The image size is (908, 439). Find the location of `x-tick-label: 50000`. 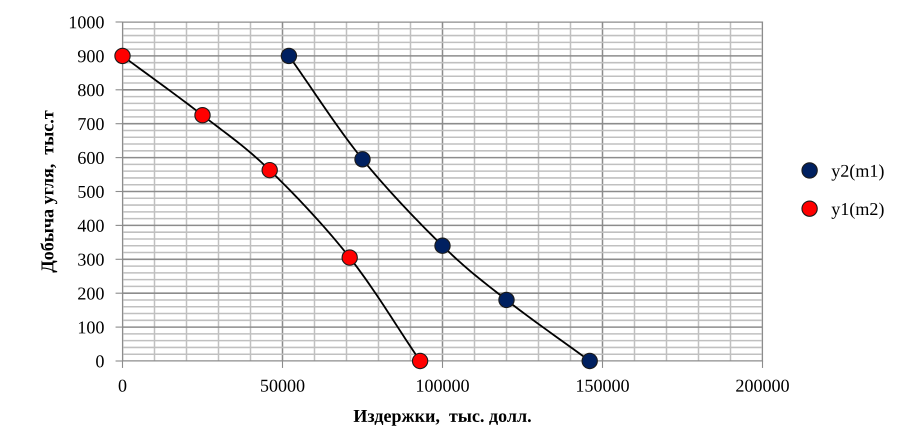

x-tick-label: 50000 is located at coordinates (282, 386).